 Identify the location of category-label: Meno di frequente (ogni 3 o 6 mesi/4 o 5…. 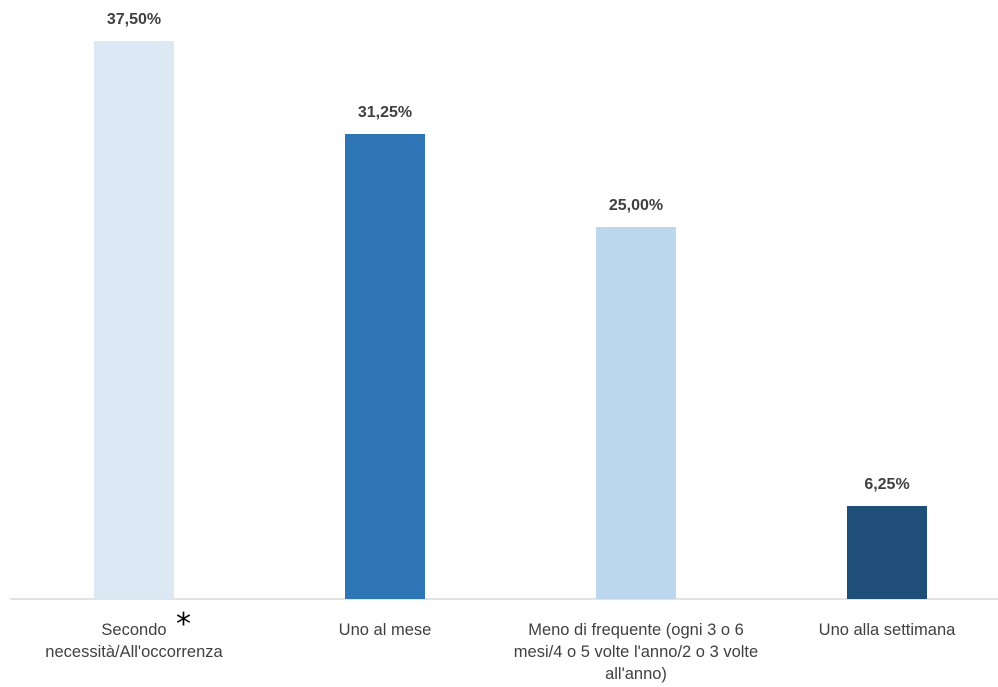
(636, 652).